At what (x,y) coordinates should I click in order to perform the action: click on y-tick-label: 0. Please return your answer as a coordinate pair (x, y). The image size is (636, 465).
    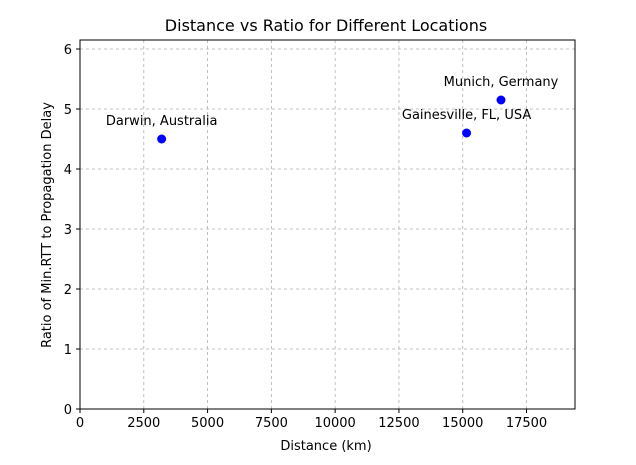
    Looking at the image, I should click on (68, 410).